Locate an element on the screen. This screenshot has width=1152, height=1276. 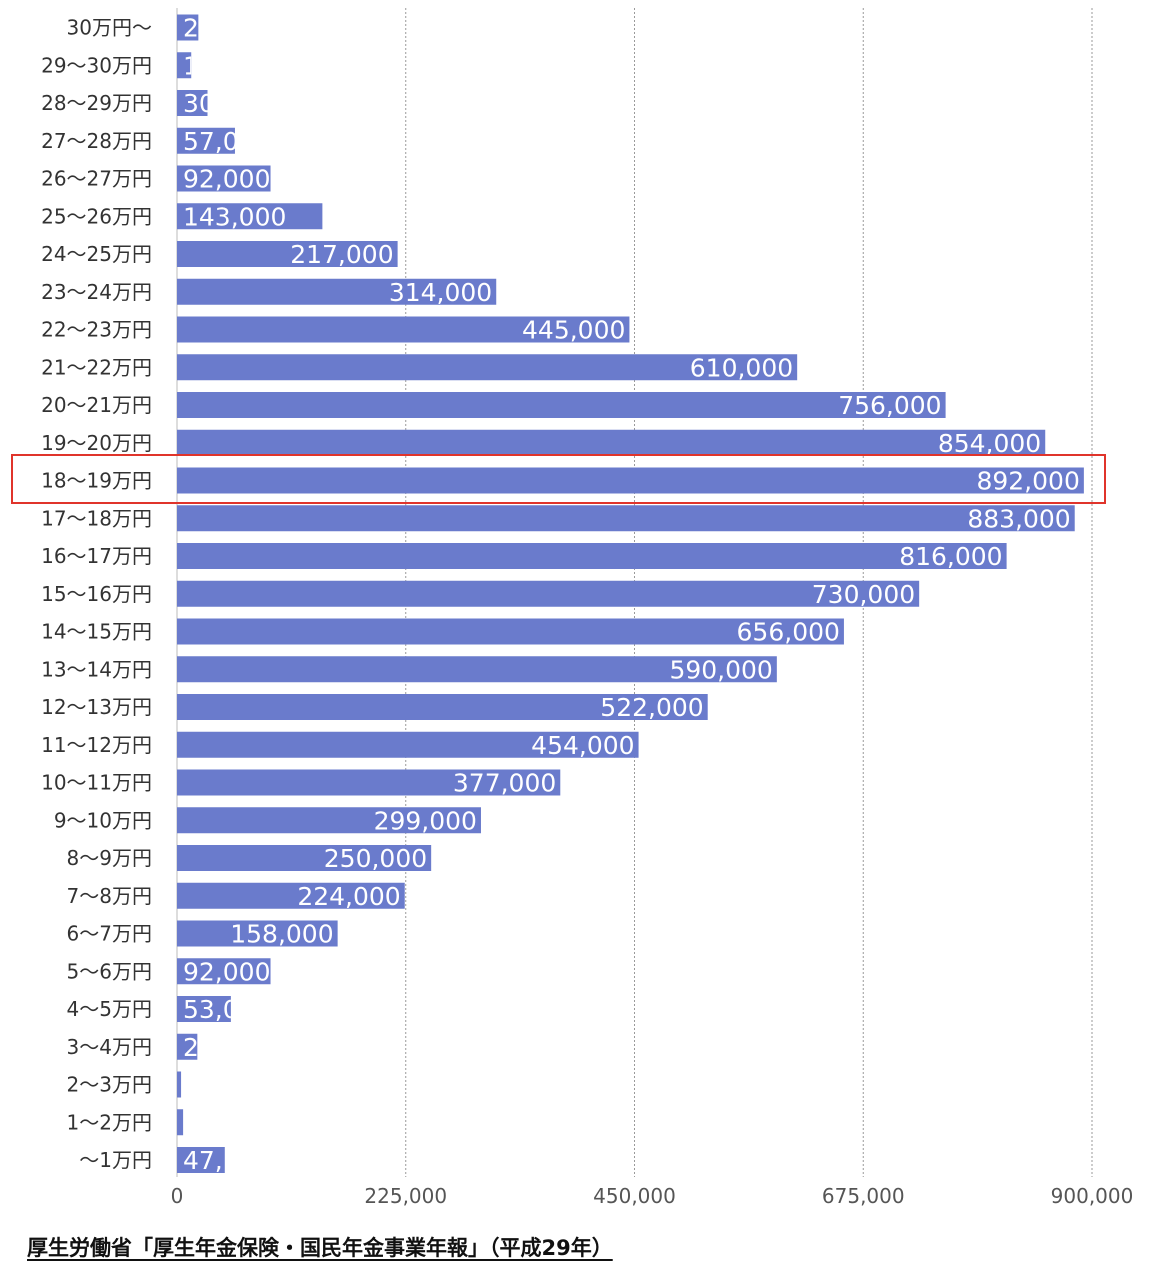
category-label: 19〜20万円 is located at coordinates (96, 443).